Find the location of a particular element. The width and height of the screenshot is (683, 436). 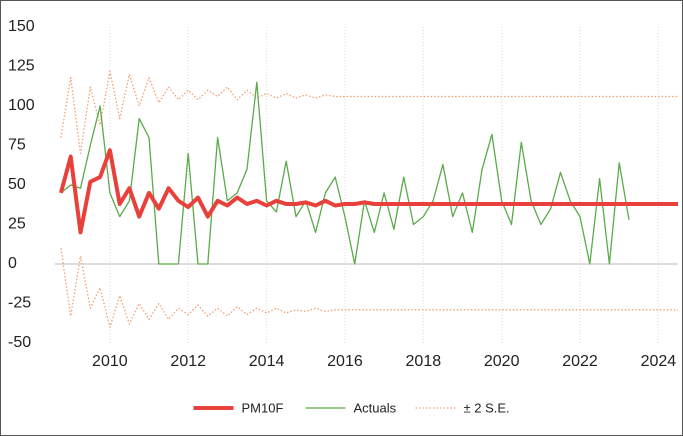

legend-label: ± 2 S.E. is located at coordinates (487, 407).